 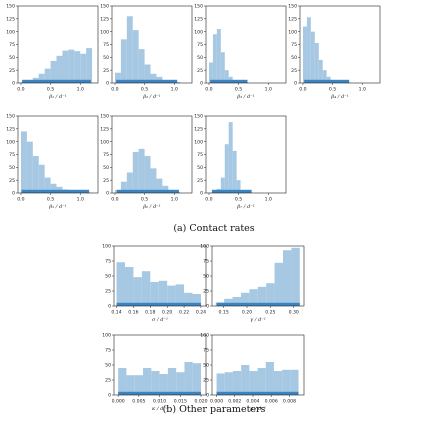 I want to click on x-axis-label: β₂ / d⁻¹, so click(x=151, y=97).